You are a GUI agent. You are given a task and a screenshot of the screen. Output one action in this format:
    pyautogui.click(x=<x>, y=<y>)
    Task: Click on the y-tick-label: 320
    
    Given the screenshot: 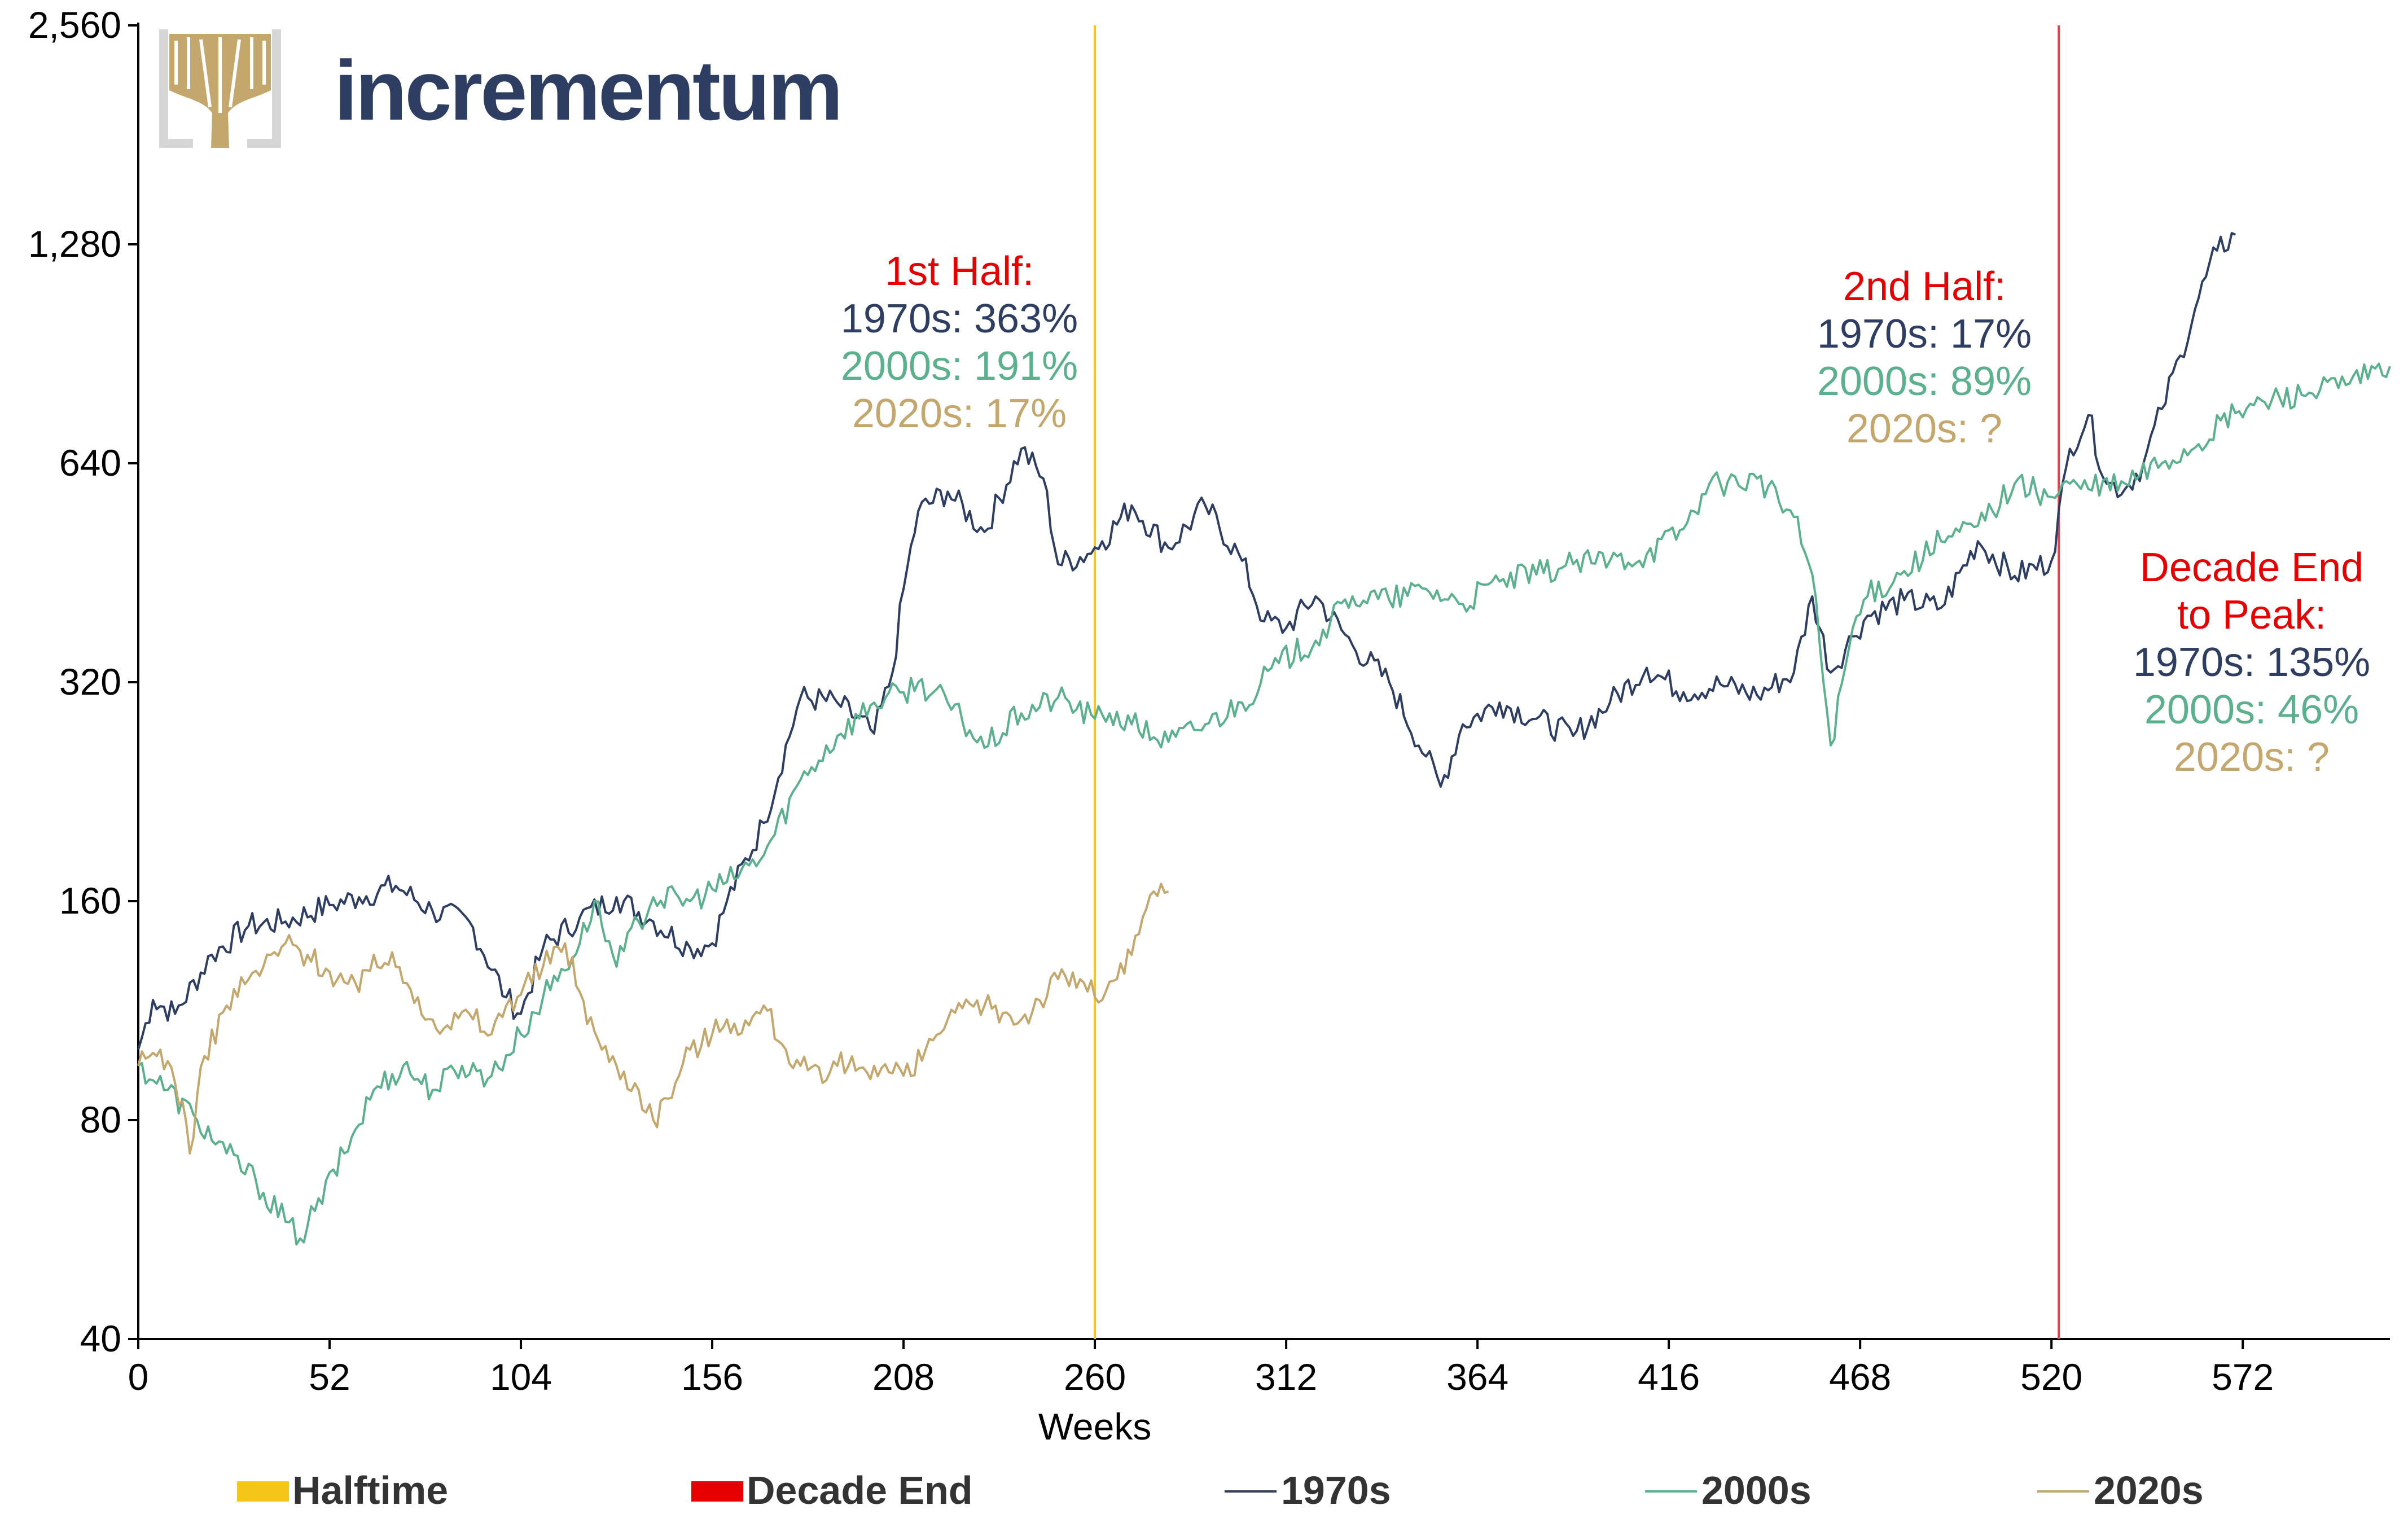 What is the action you would take?
    pyautogui.click(x=90, y=682)
    